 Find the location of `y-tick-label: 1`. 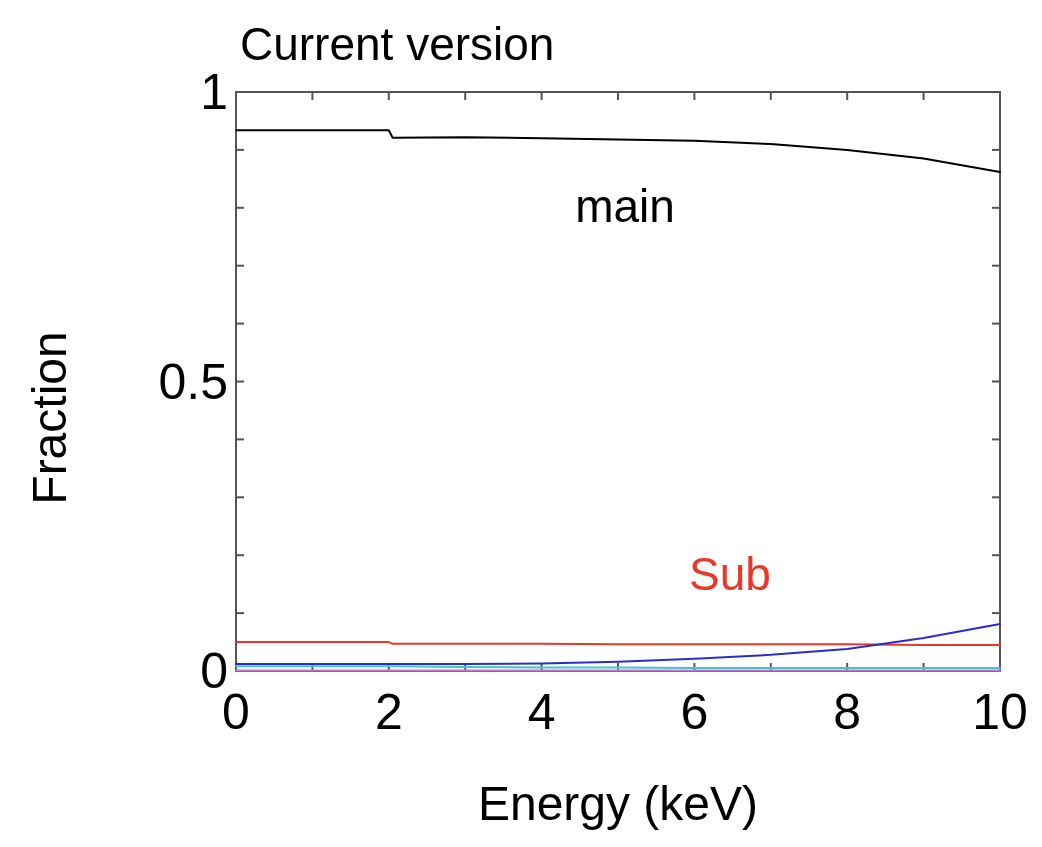

y-tick-label: 1 is located at coordinates (214, 92).